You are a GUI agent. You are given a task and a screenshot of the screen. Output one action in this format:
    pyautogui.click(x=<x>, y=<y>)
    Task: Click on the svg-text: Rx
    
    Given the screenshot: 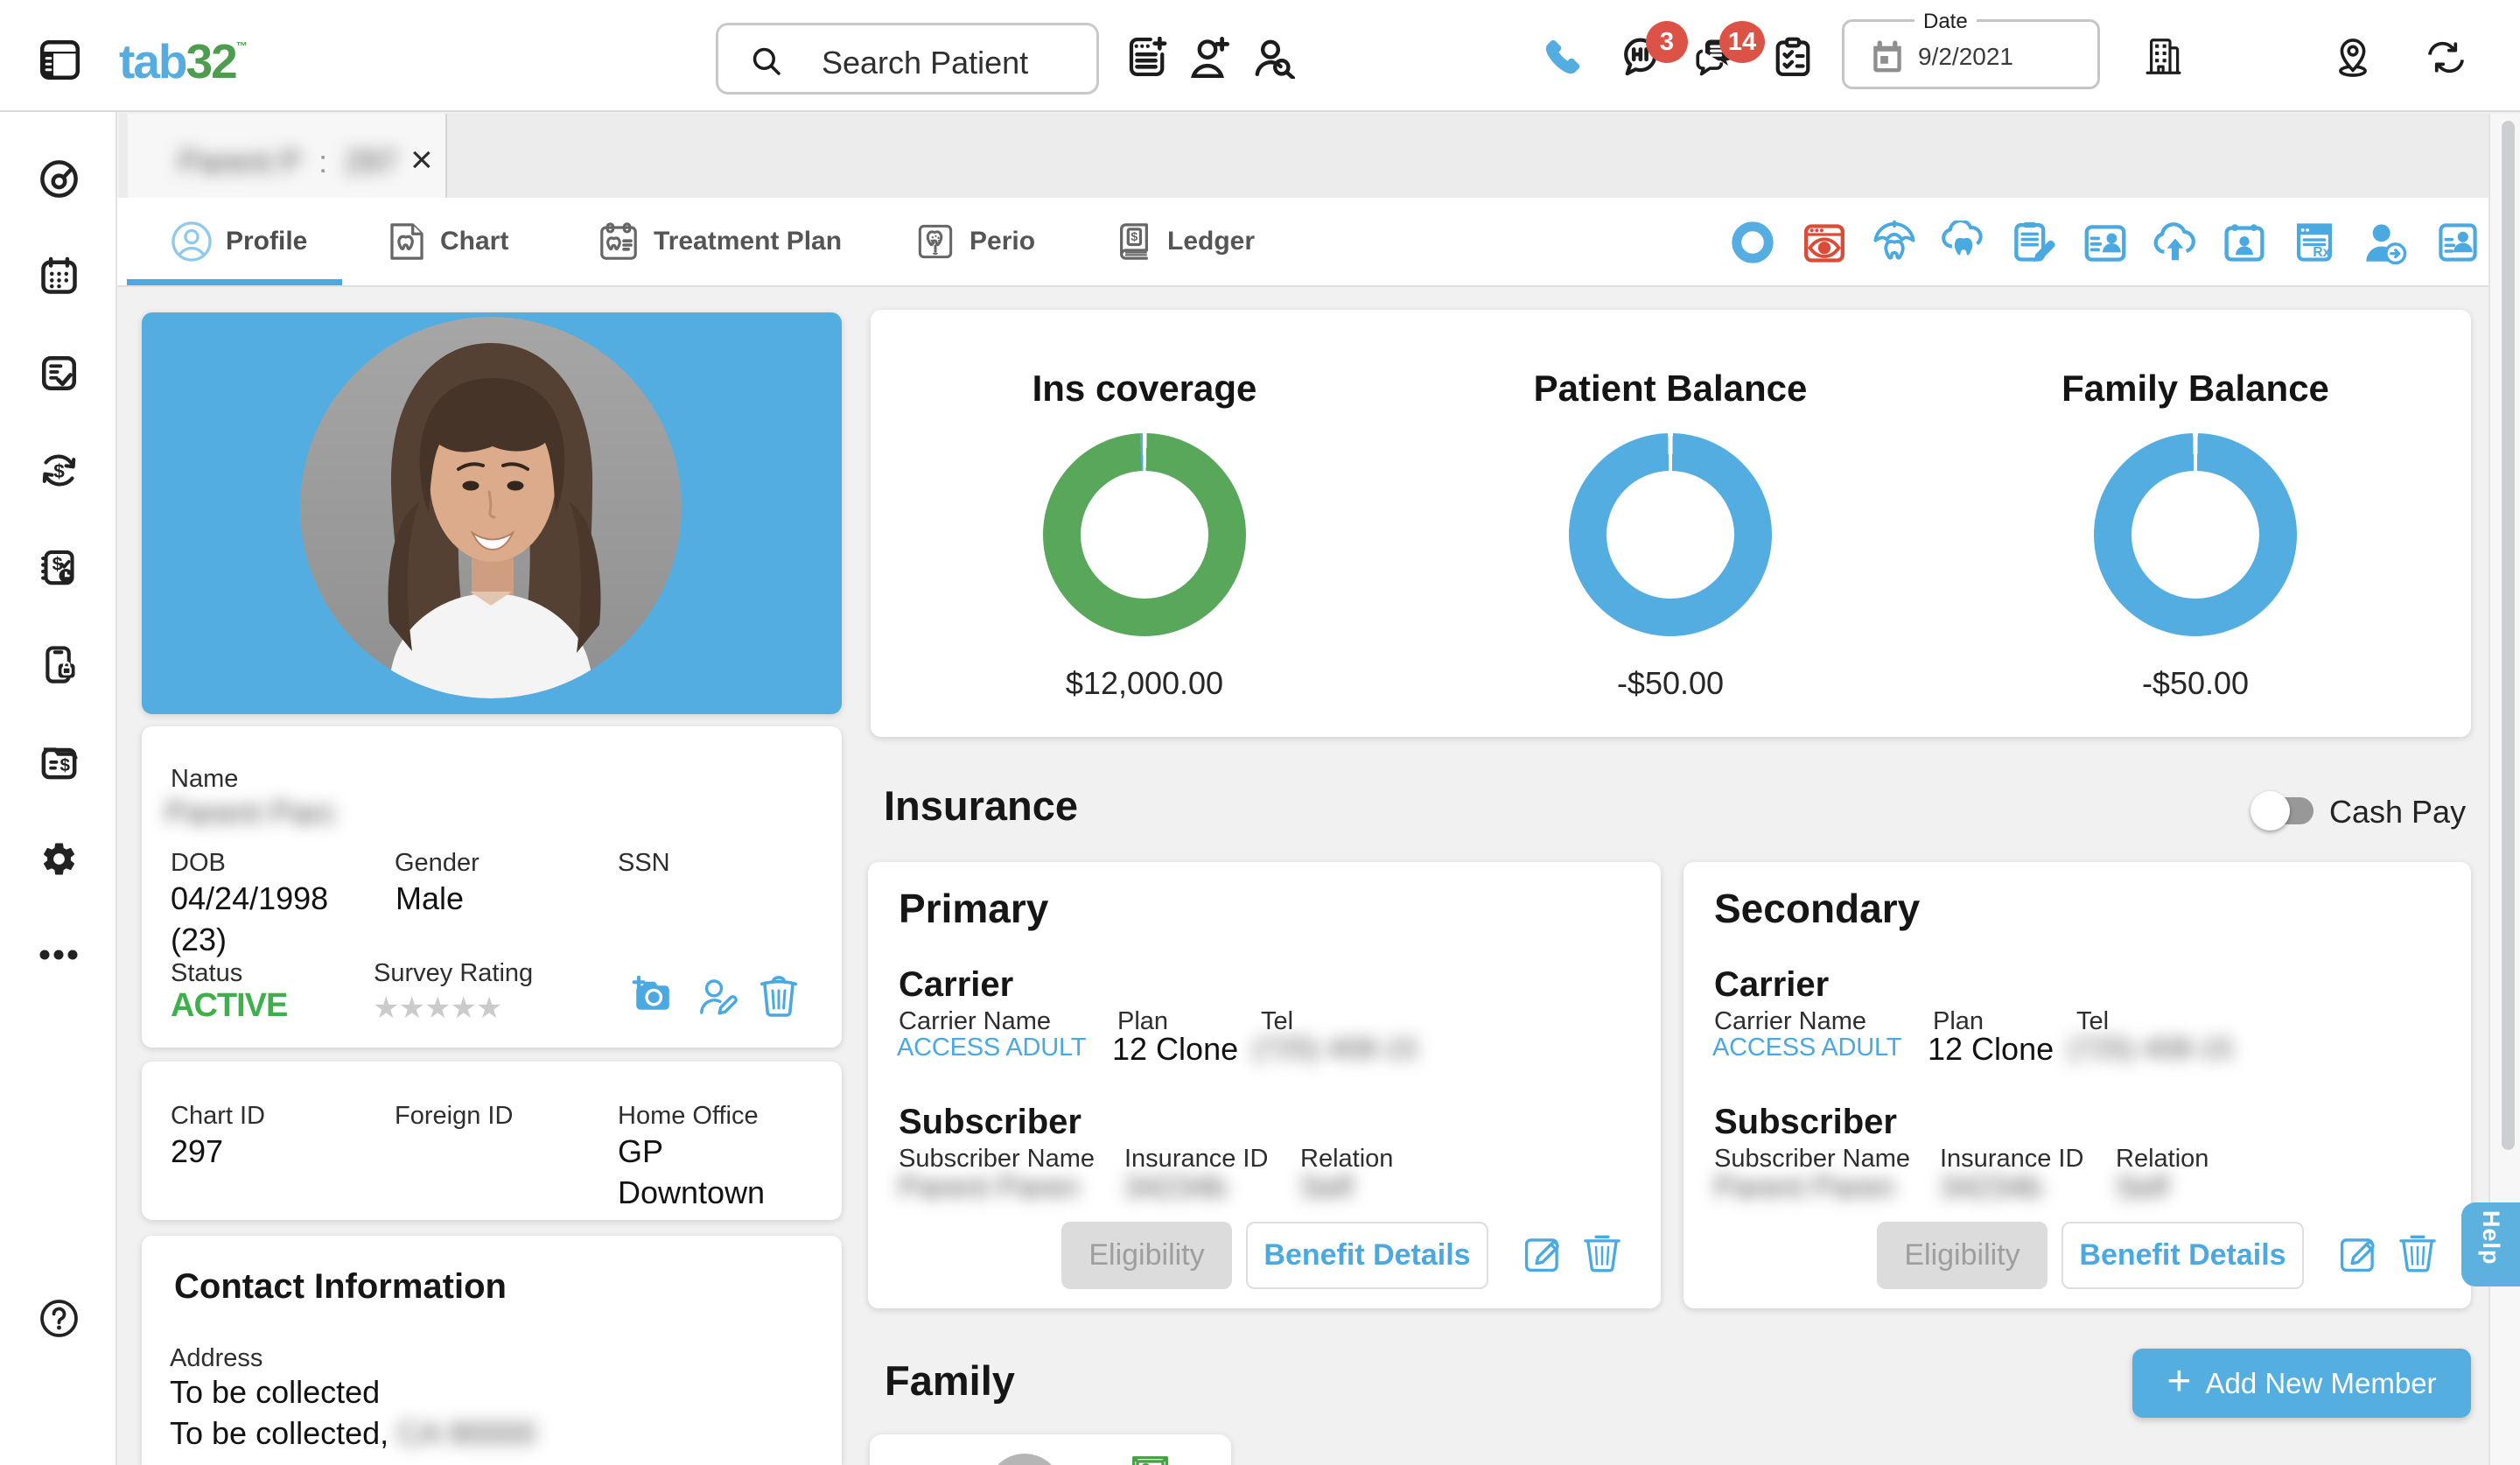 What is the action you would take?
    pyautogui.click(x=2321, y=252)
    